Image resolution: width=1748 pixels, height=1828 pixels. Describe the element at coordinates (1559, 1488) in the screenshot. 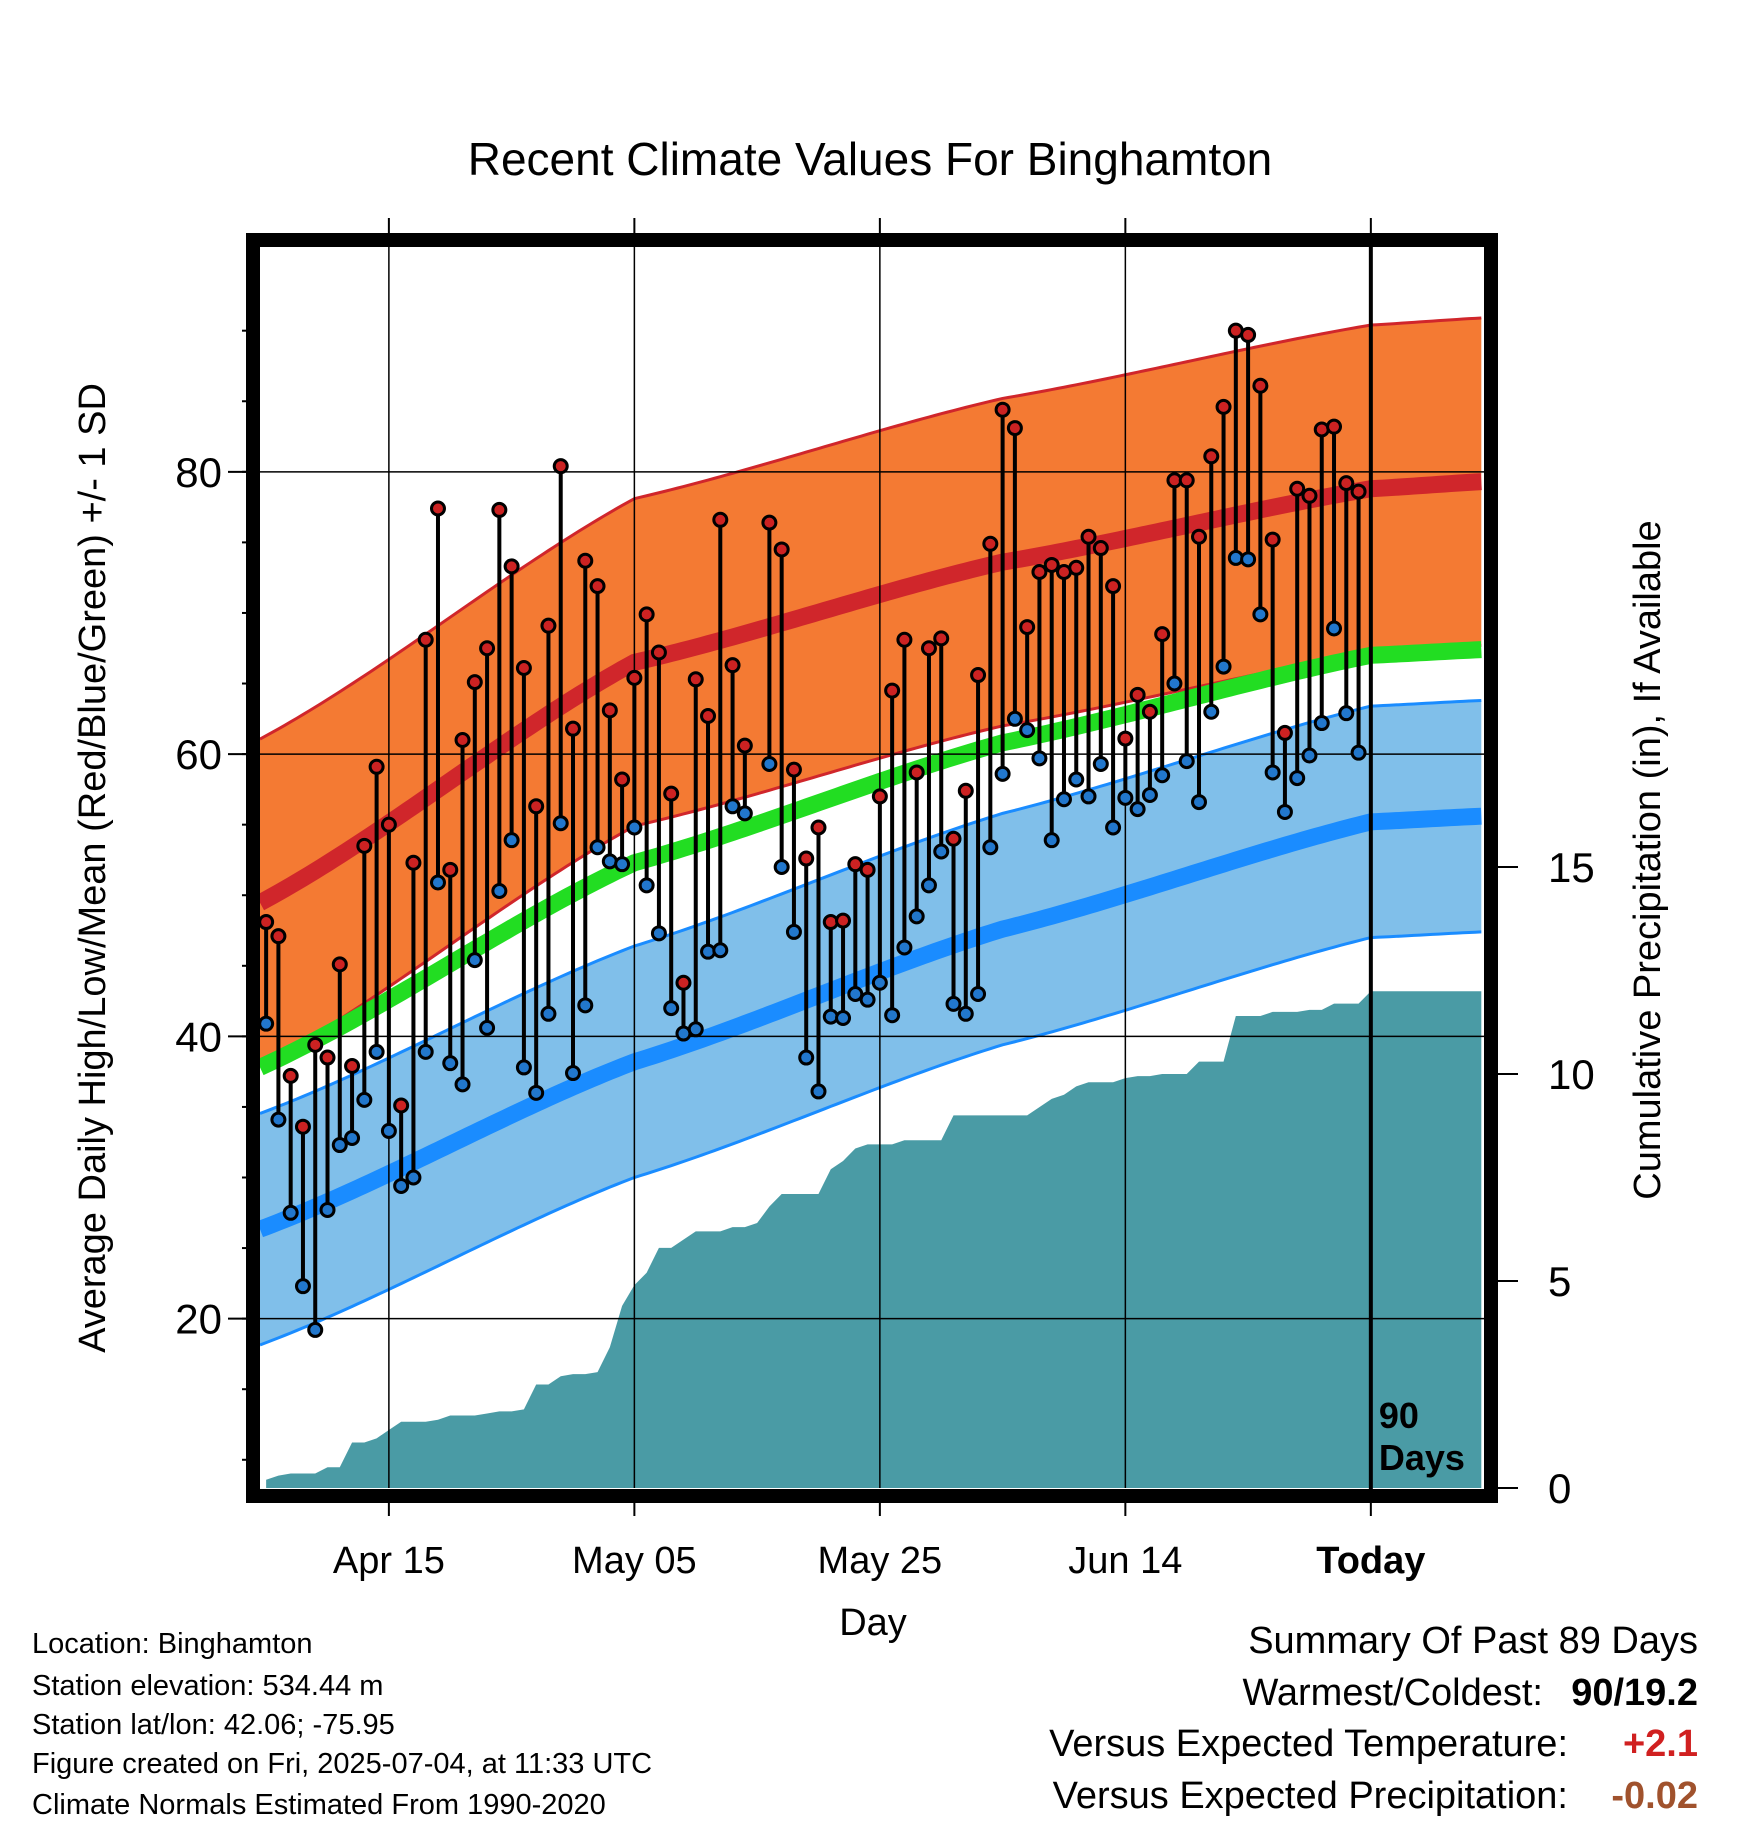

I see `y2-tick-label: 0` at that location.